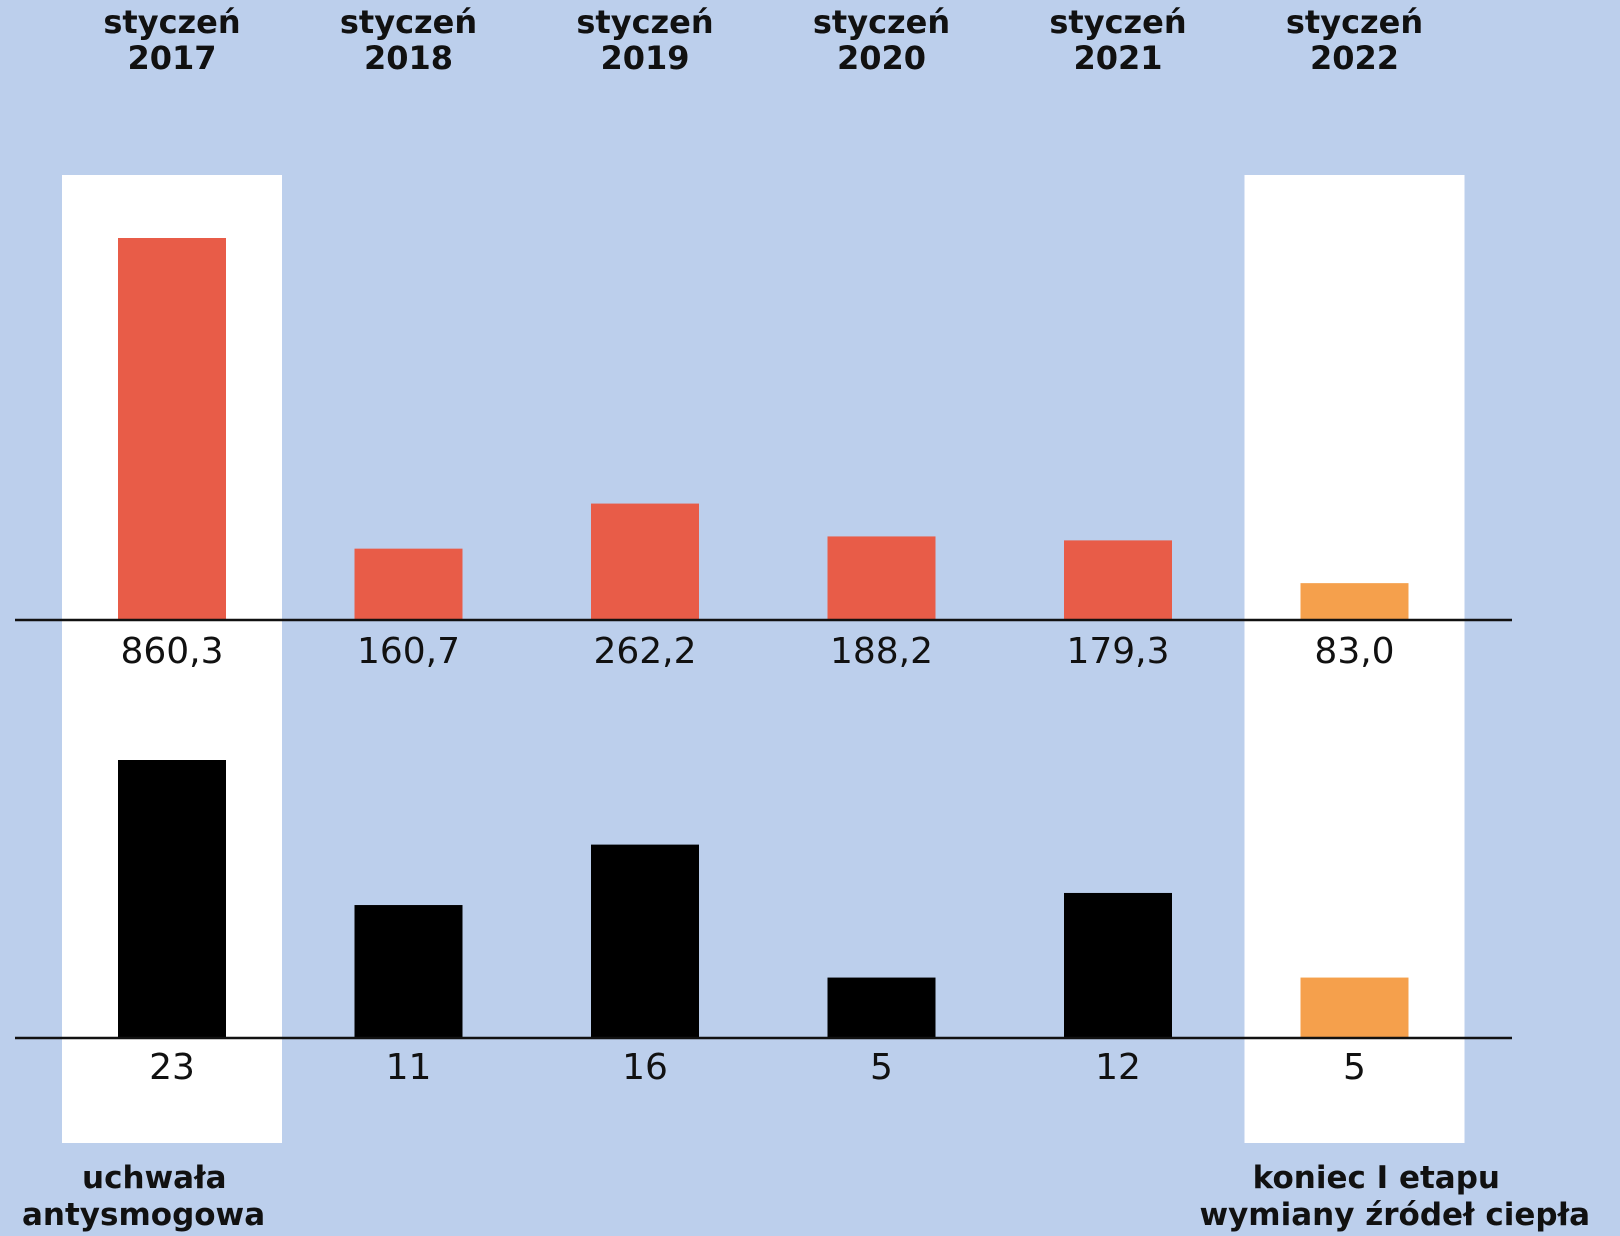 This screenshot has height=1236, width=1620. I want to click on data-label: 23, so click(172, 1067).